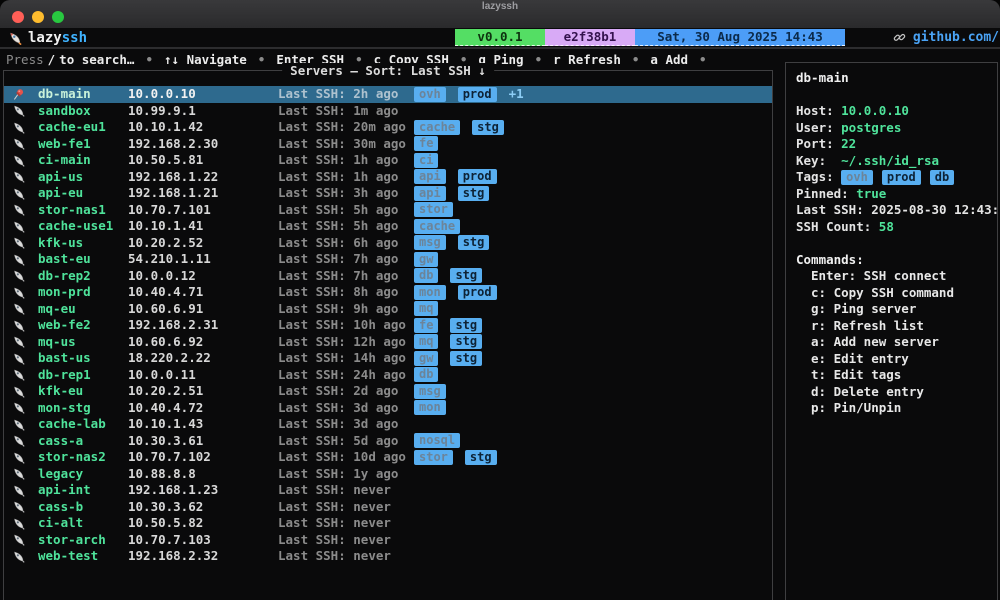  I want to click on tag-badge: mq, so click(426, 309).